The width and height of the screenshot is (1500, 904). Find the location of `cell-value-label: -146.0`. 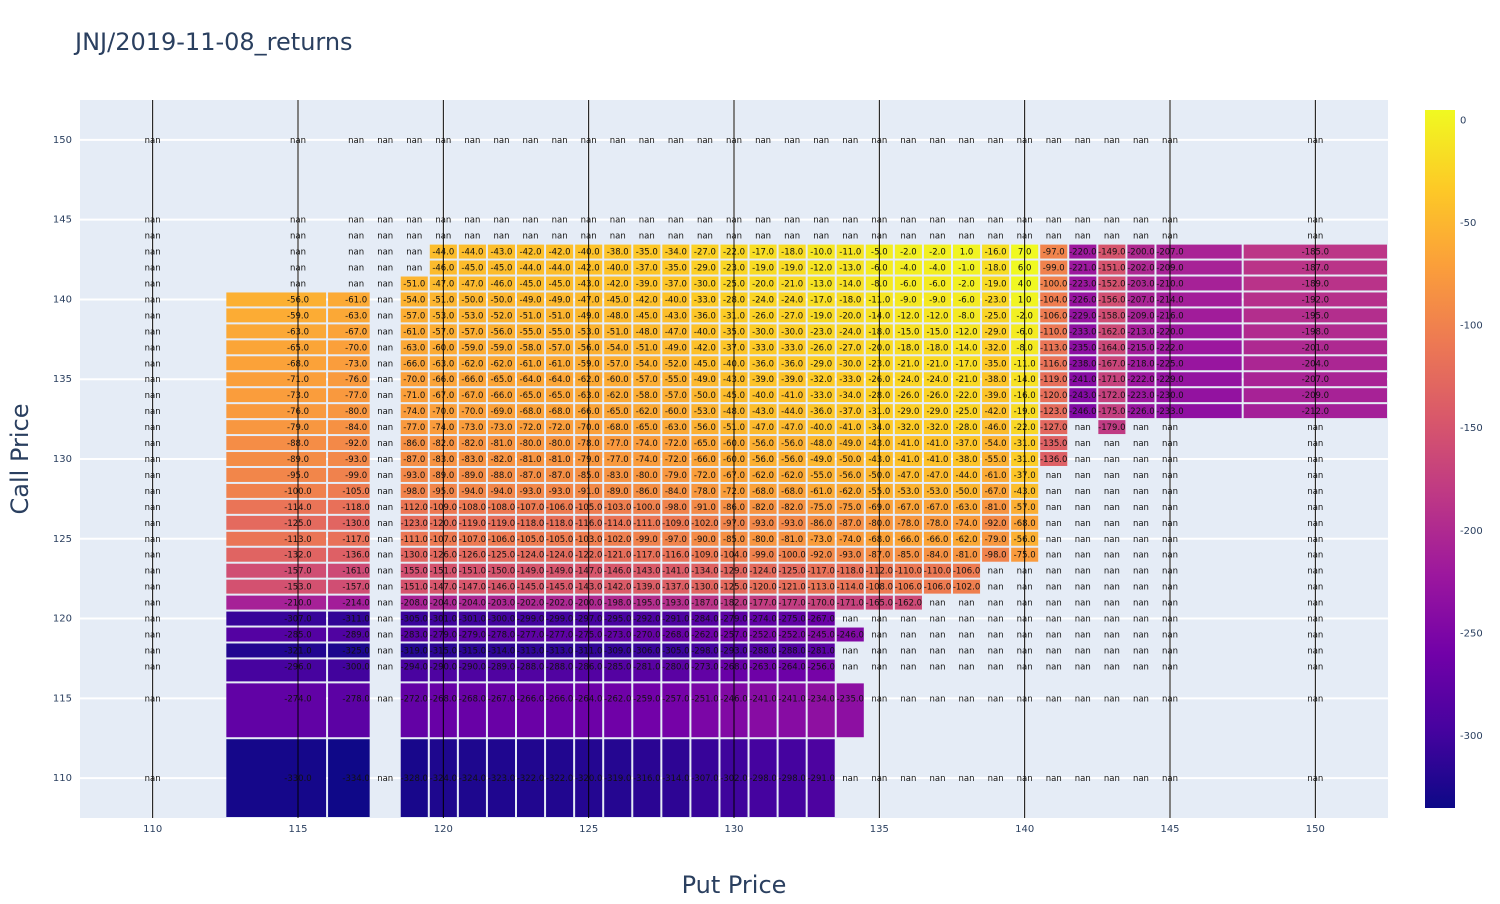

cell-value-label: -146.0 is located at coordinates (617, 572).